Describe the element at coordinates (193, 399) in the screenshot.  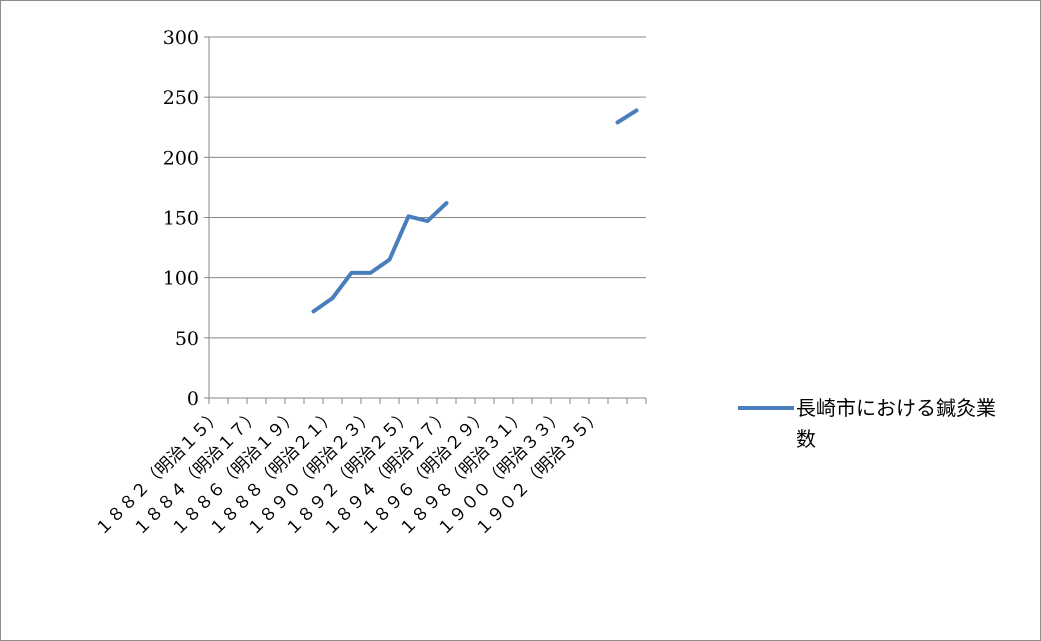
I see `y-tick-label: 0` at that location.